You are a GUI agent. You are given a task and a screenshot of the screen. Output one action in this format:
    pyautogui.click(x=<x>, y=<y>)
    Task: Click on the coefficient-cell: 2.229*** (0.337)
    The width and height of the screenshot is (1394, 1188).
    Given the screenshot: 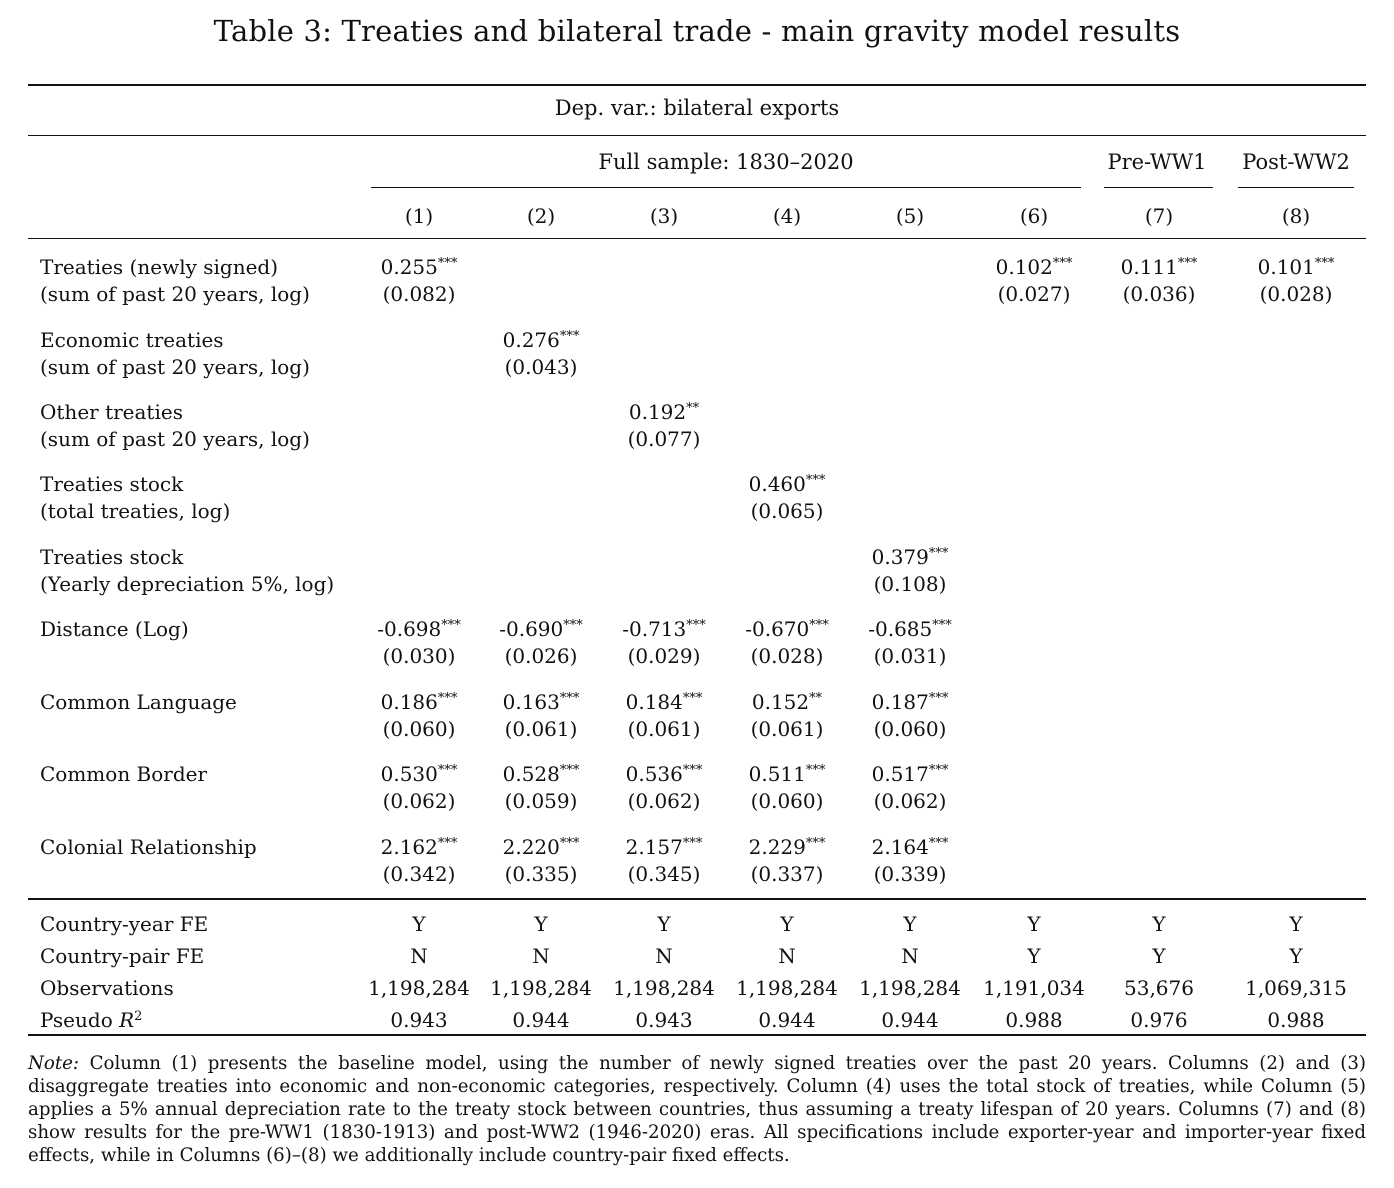 What is the action you would take?
    pyautogui.click(x=787, y=861)
    